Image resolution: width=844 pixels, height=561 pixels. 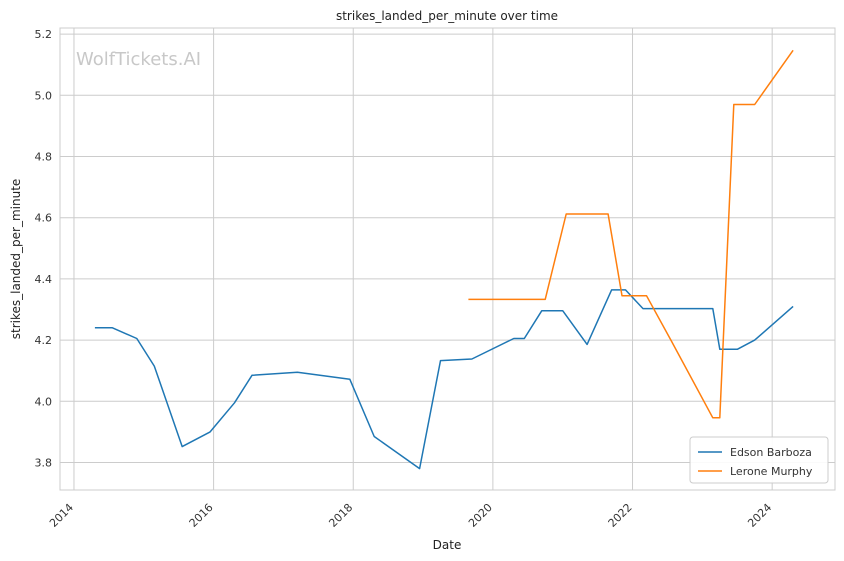 What do you see at coordinates (61, 515) in the screenshot?
I see `x-tick-label: 2014` at bounding box center [61, 515].